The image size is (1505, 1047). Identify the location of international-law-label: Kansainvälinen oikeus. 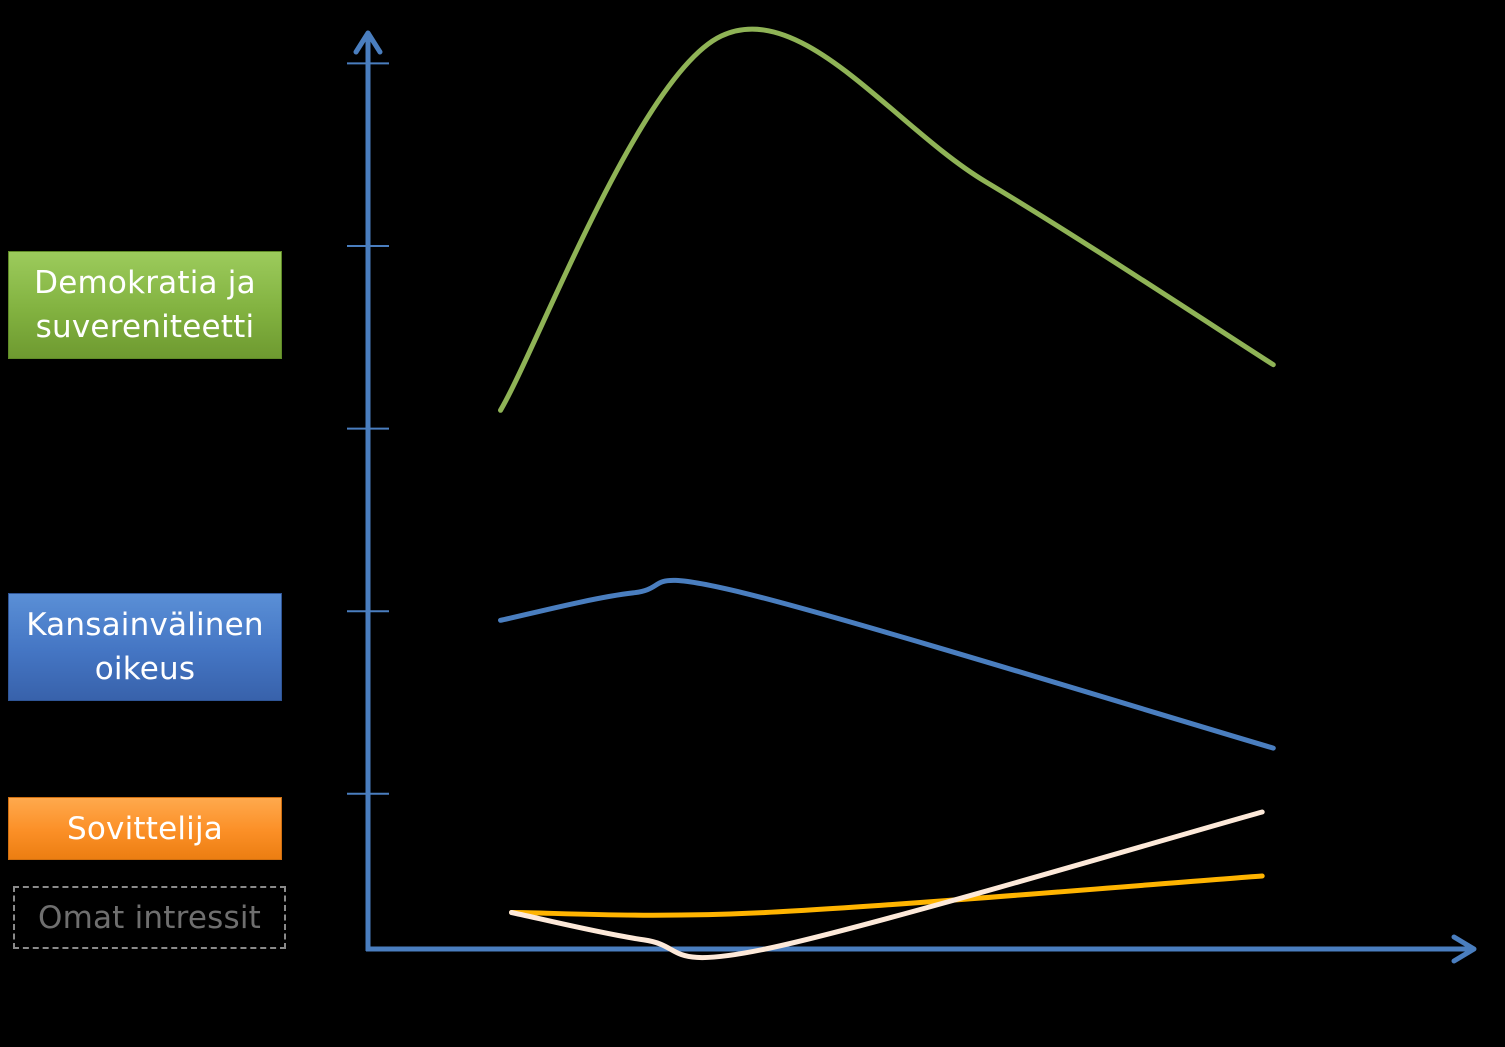
(145, 647).